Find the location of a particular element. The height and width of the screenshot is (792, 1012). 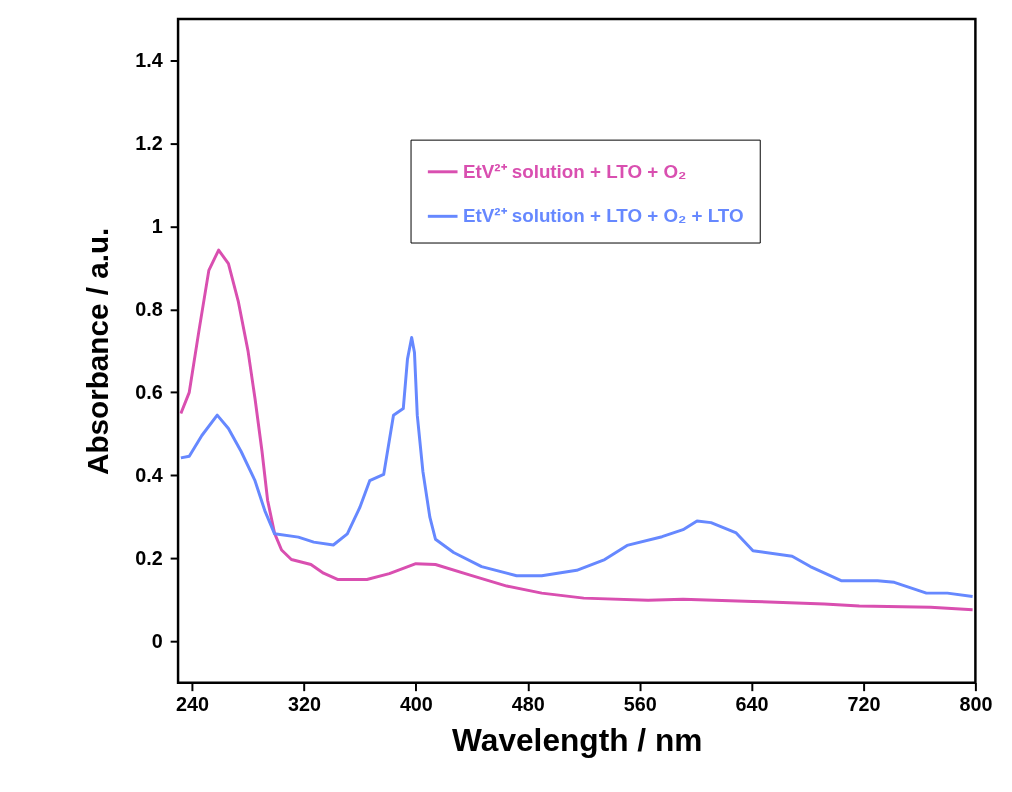

x-tick-label: 480 is located at coordinates (528, 703).